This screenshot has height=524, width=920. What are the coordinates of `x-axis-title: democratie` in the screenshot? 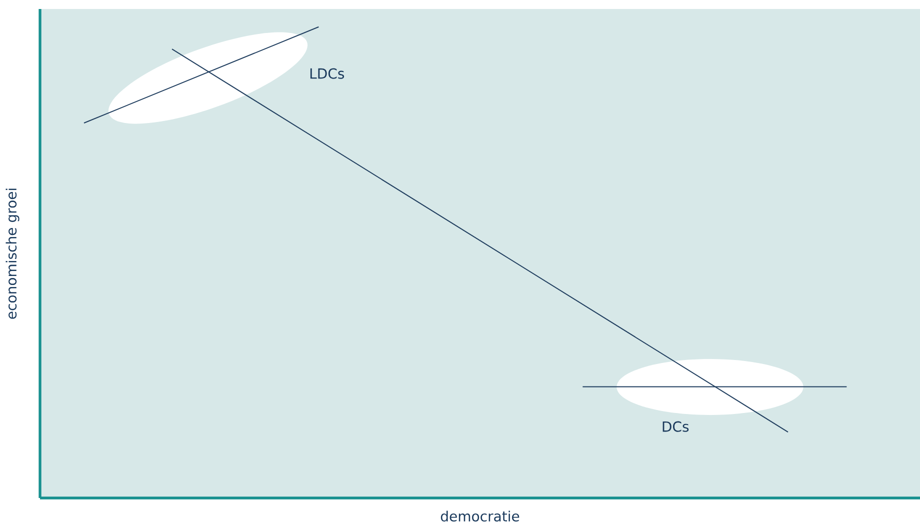 It's located at (480, 516).